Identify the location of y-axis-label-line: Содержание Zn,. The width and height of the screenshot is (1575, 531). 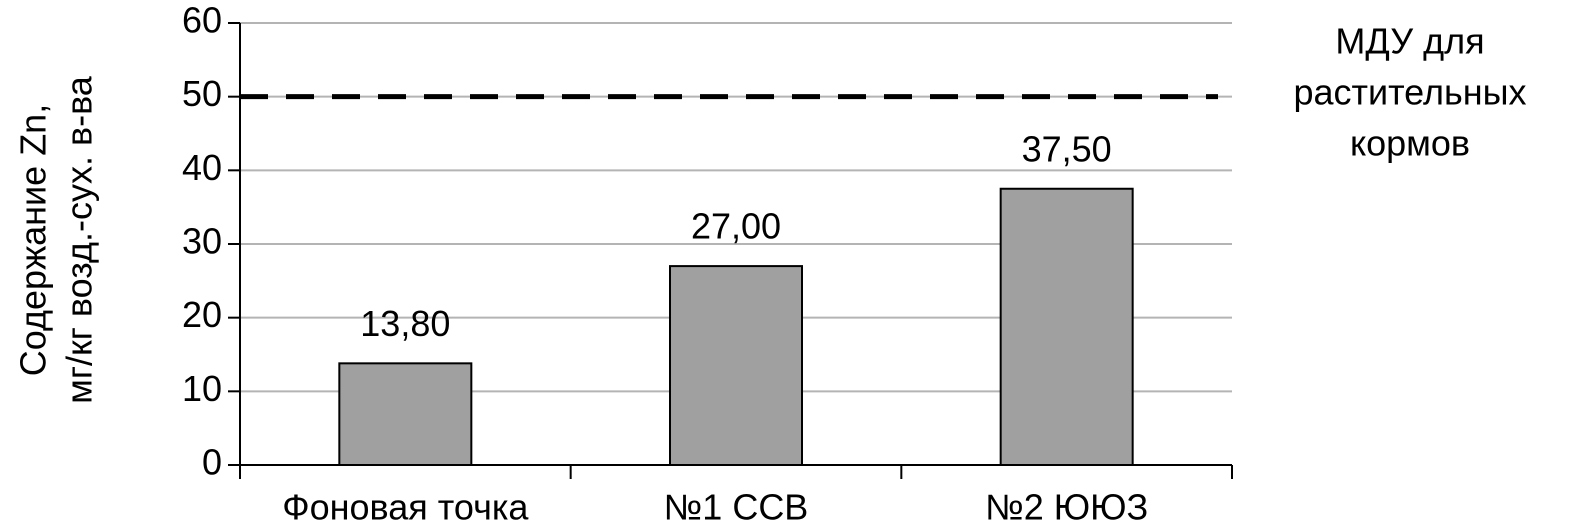
(33, 240).